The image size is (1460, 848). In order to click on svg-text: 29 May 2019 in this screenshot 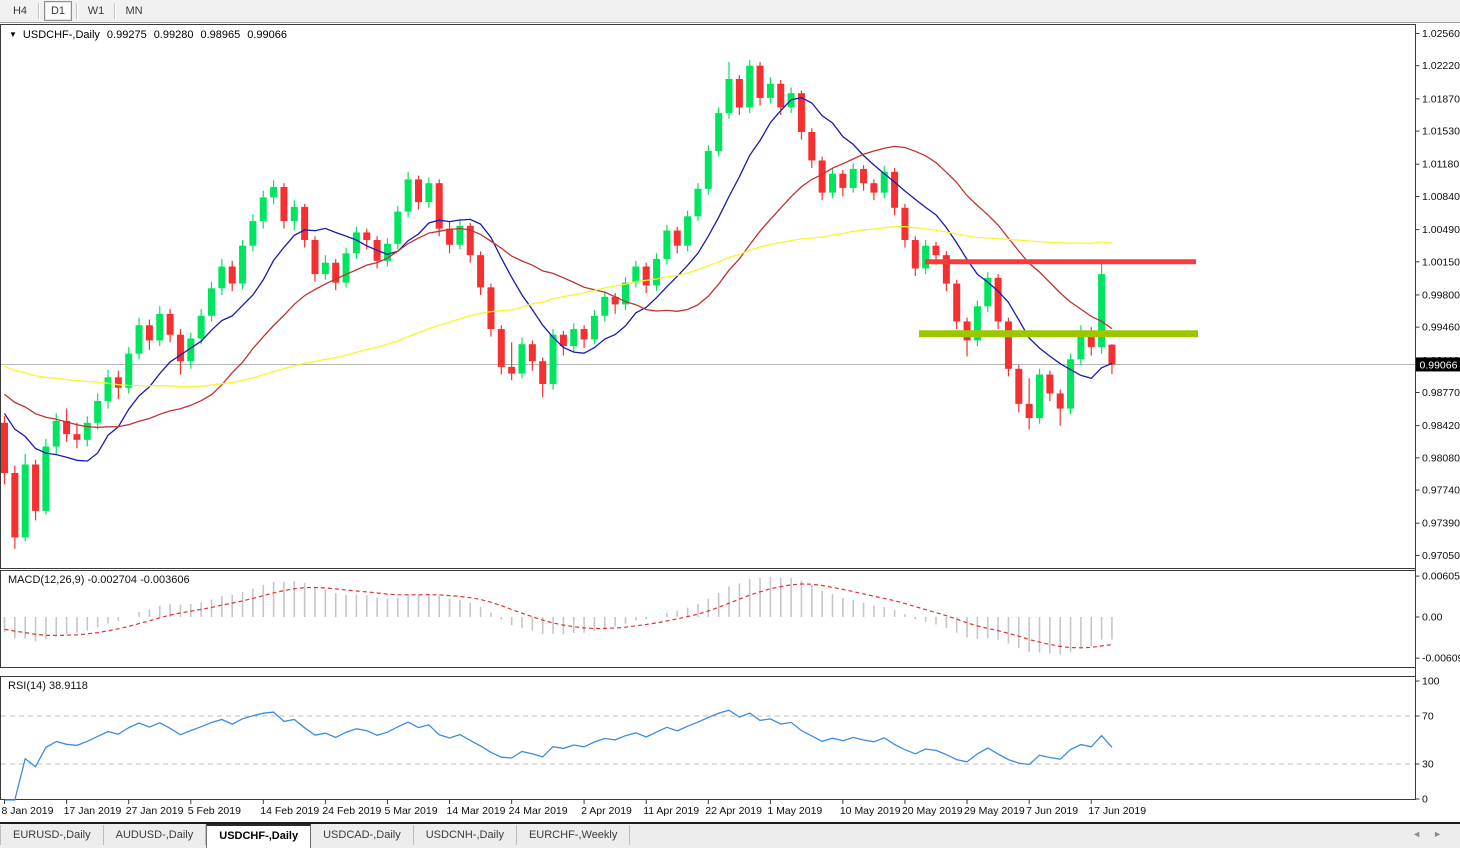, I will do `click(994, 811)`.